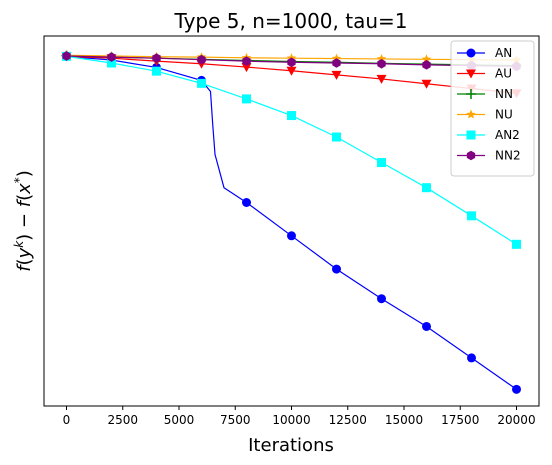 The image size is (552, 465). Describe the element at coordinates (460, 420) in the screenshot. I see `x-tick-label: 17500` at that location.